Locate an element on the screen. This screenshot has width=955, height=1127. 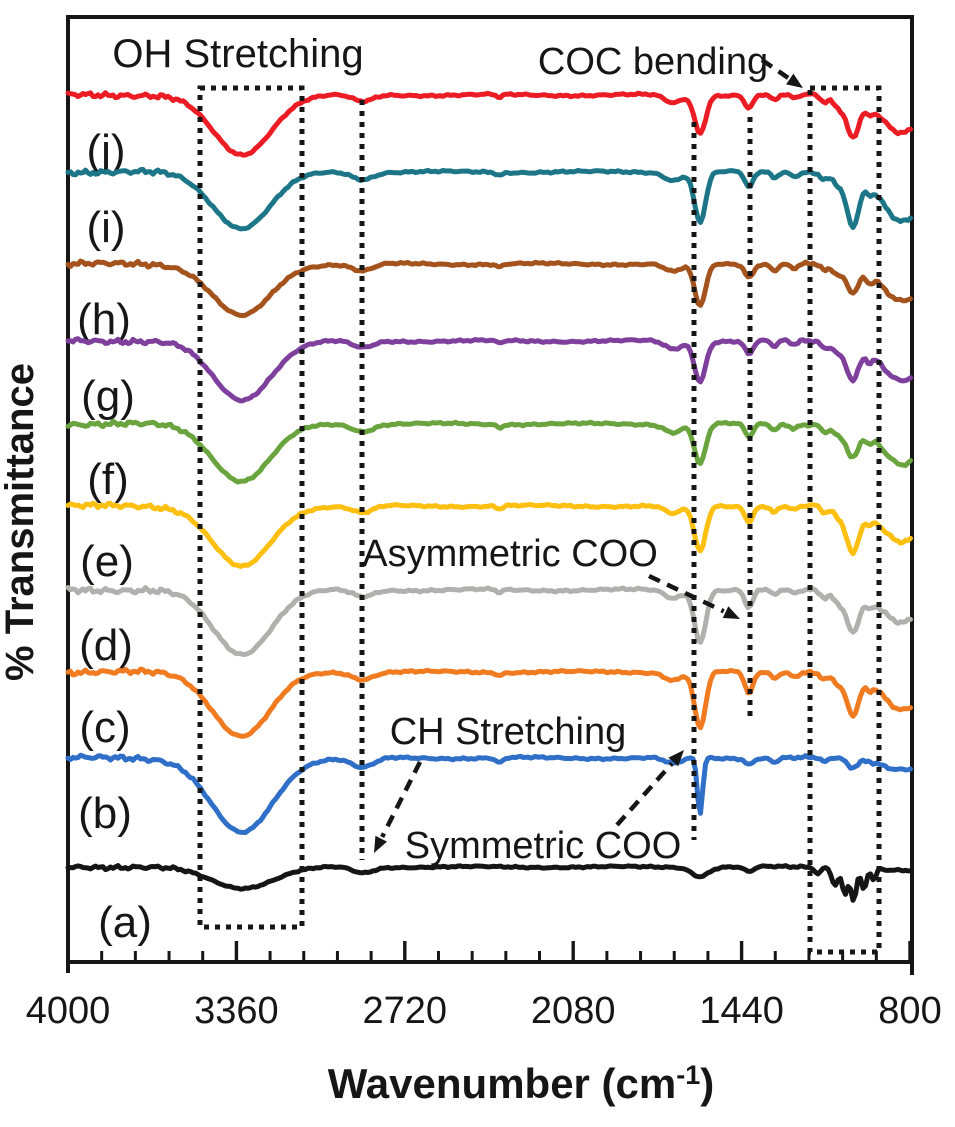
x-tick-label: 2720 is located at coordinates (405, 1011).